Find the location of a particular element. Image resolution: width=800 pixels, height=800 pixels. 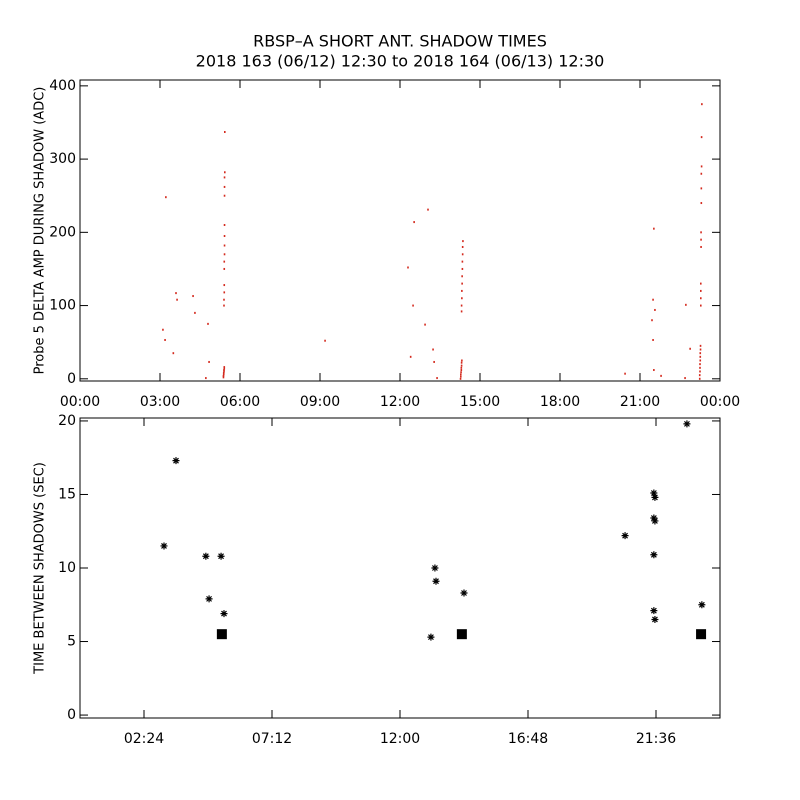

y-tick-label: 200 is located at coordinates (62, 232).